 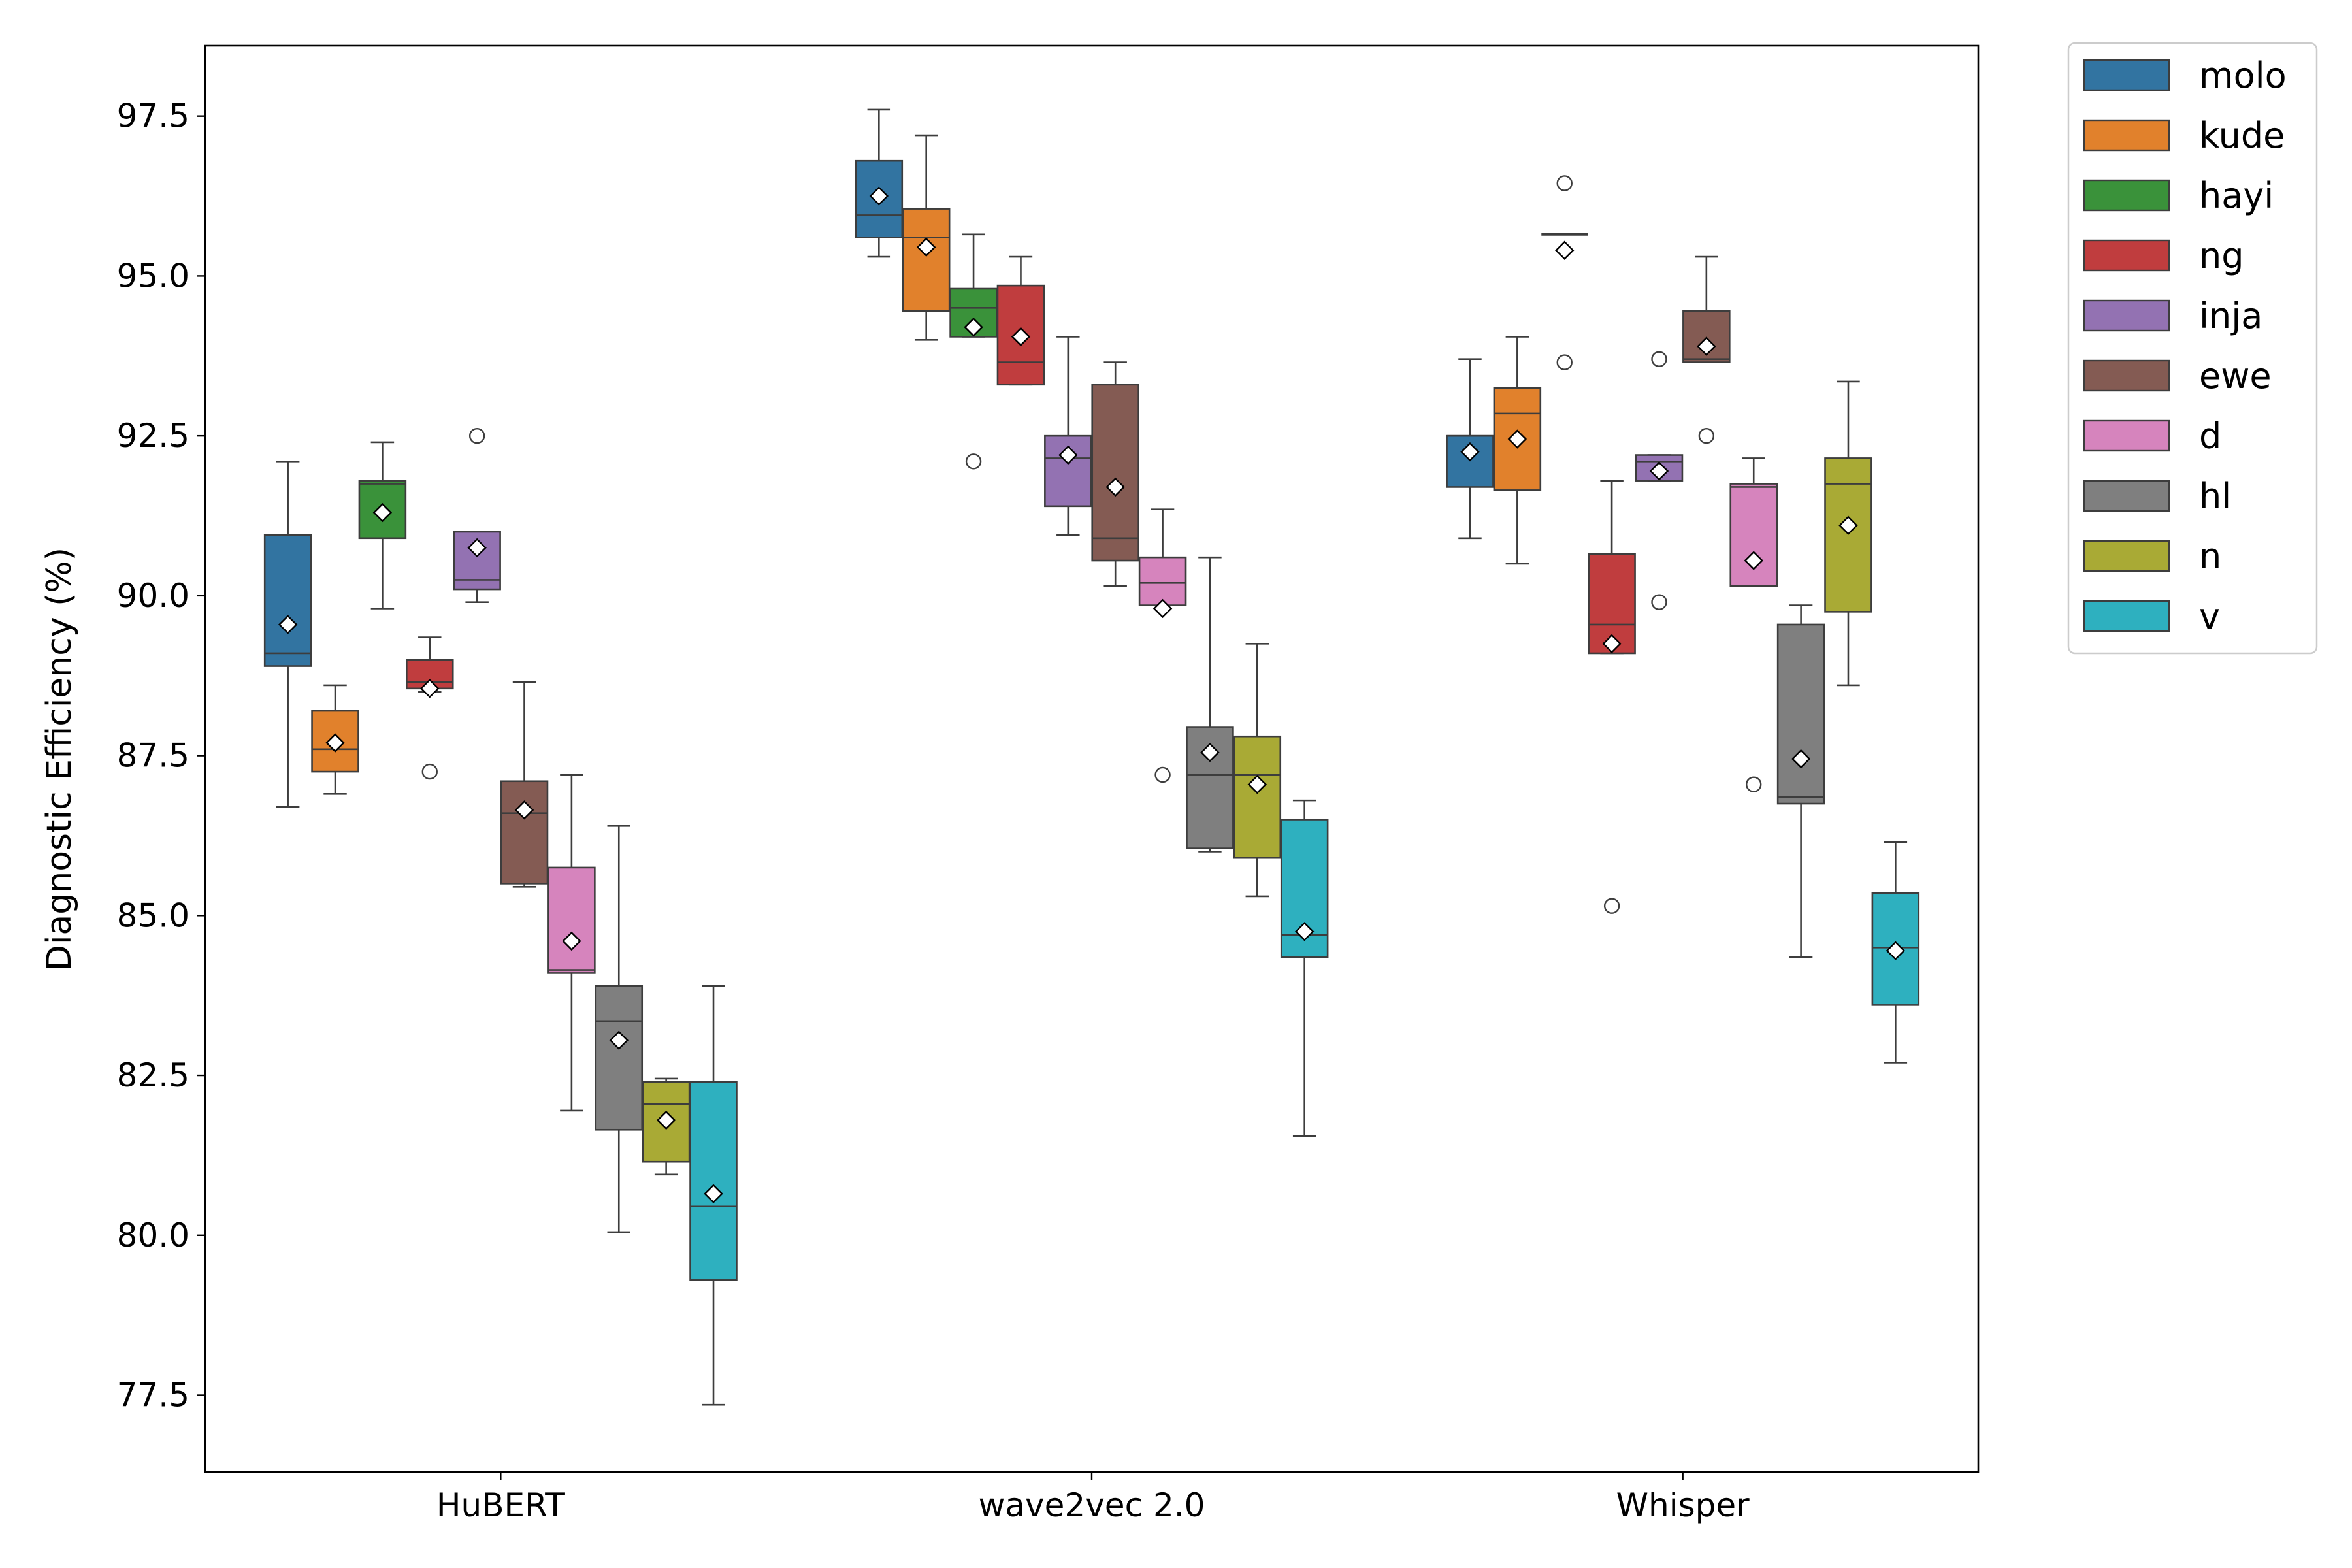 I want to click on series-inja, so click(x=1068, y=473).